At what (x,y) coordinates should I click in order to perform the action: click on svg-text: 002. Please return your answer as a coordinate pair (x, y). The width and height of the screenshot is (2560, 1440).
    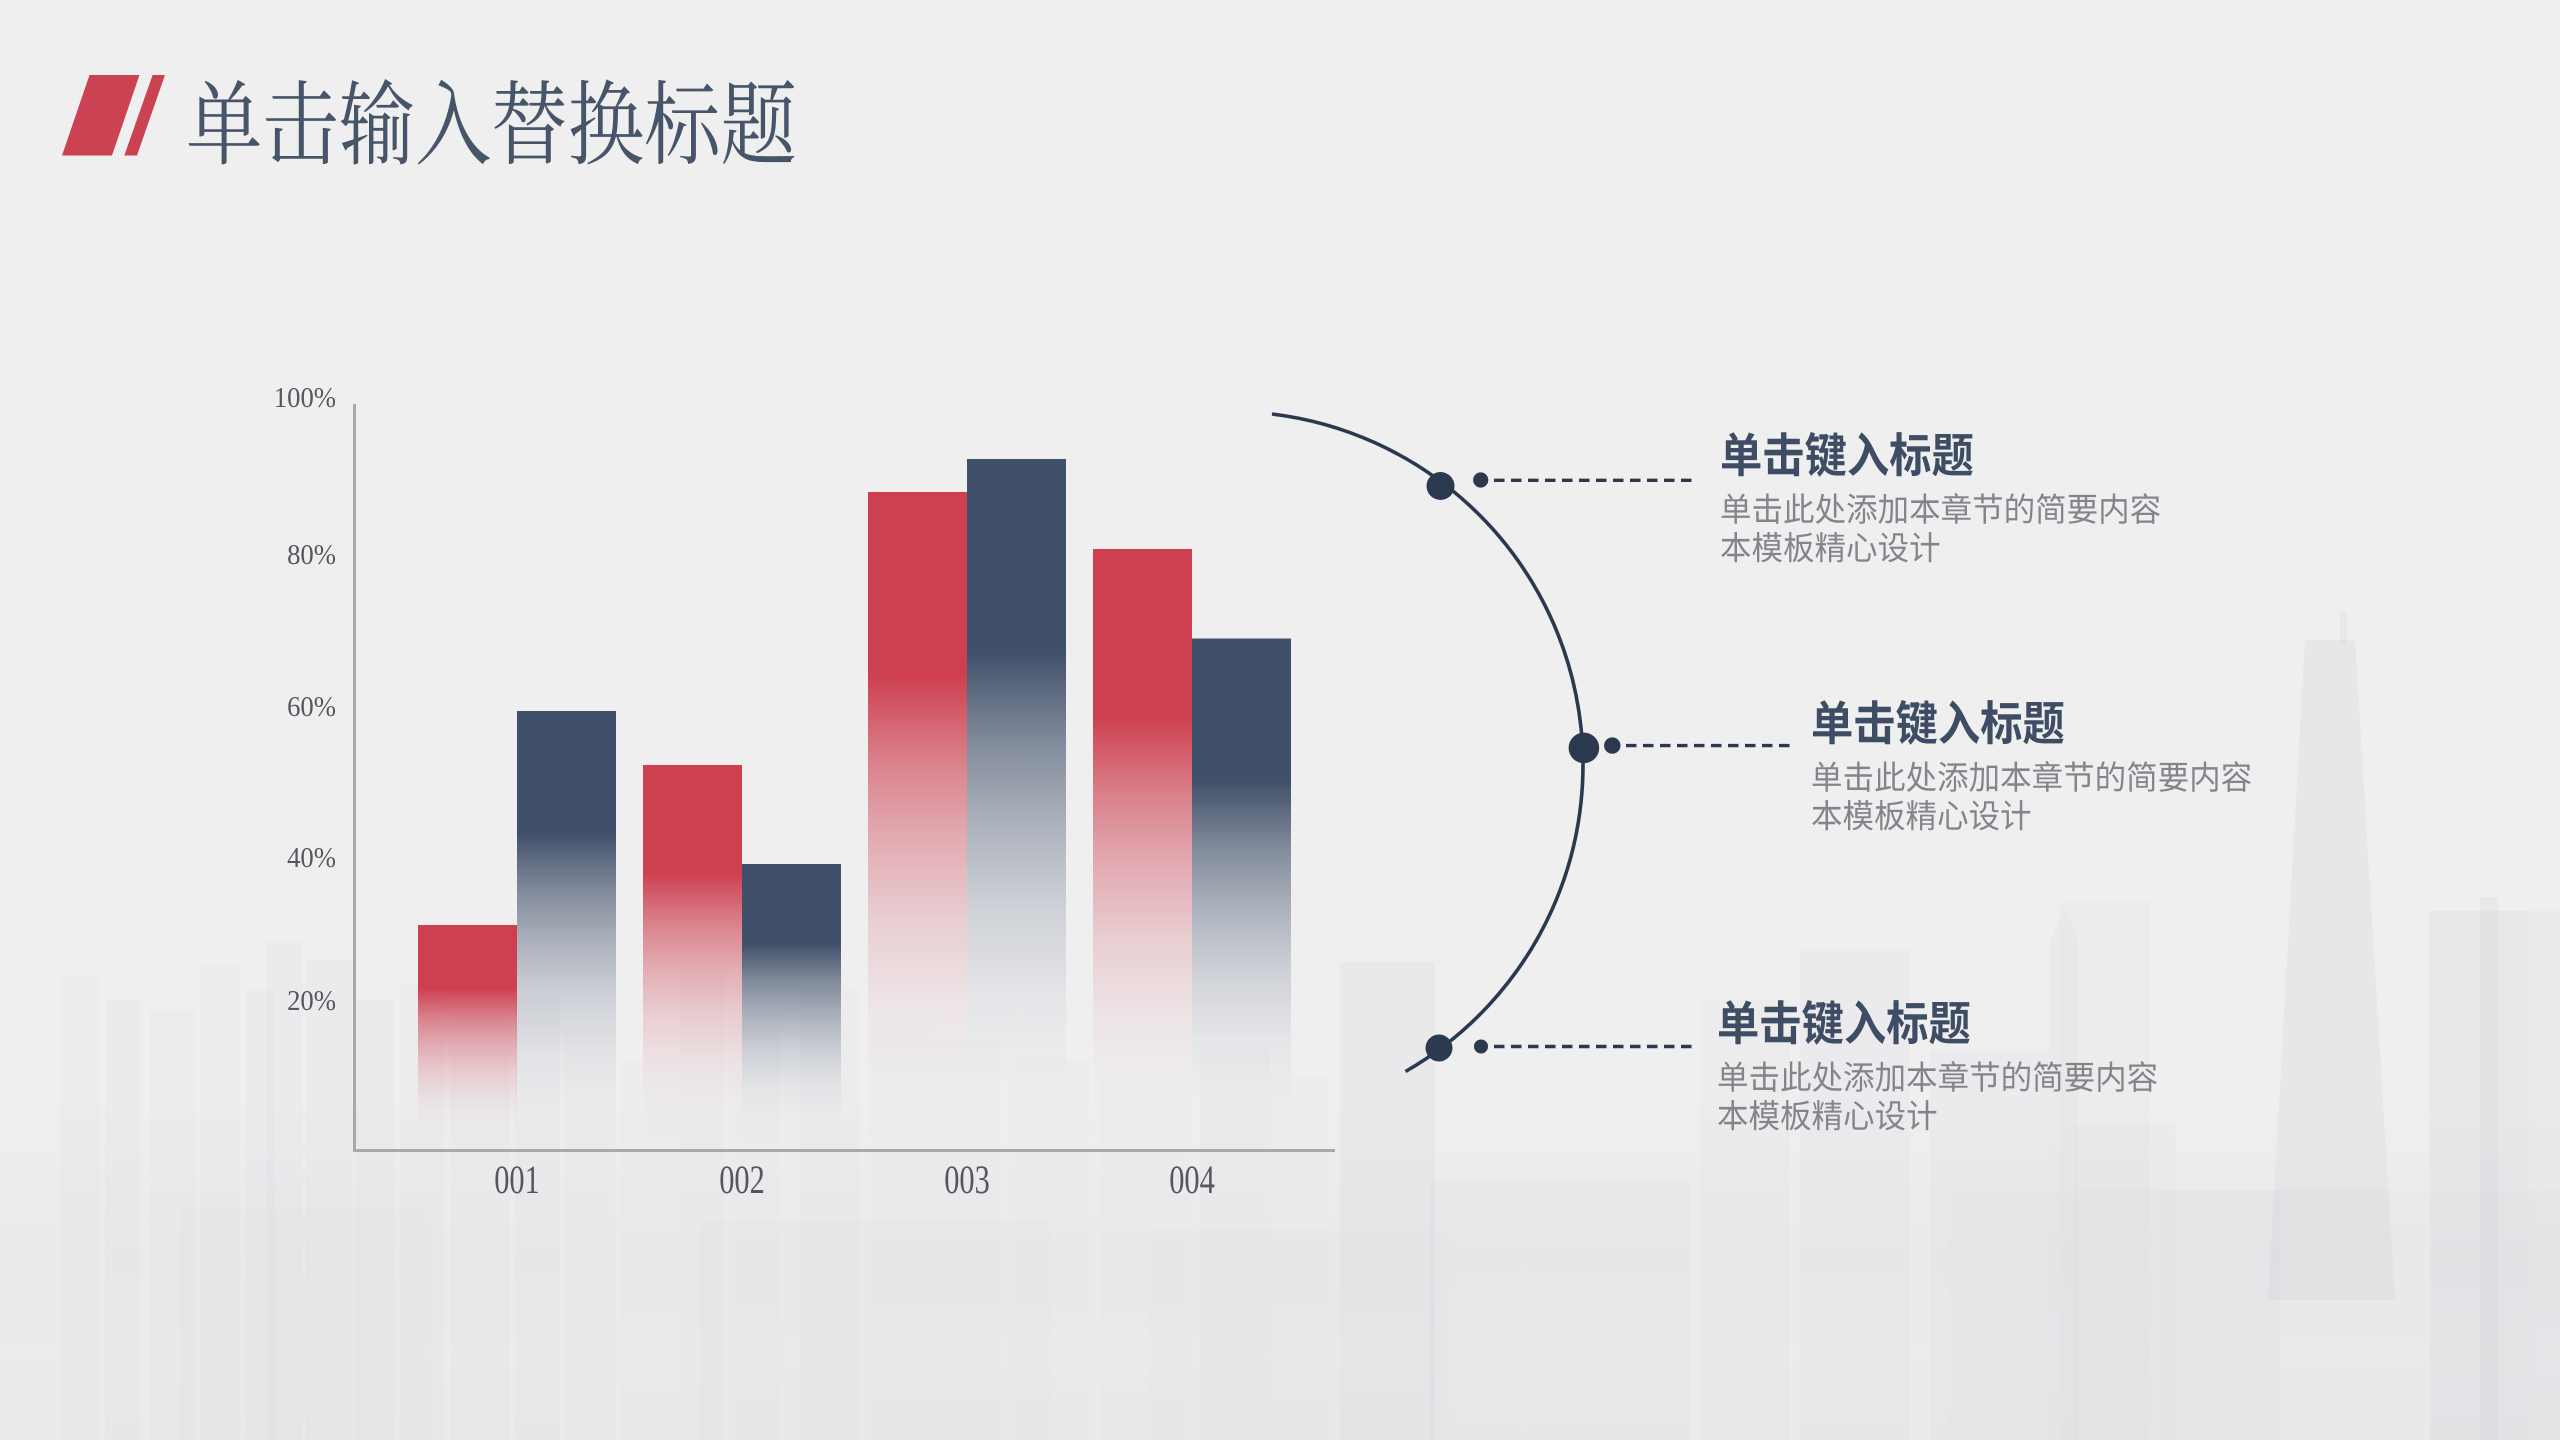
    Looking at the image, I should click on (742, 1179).